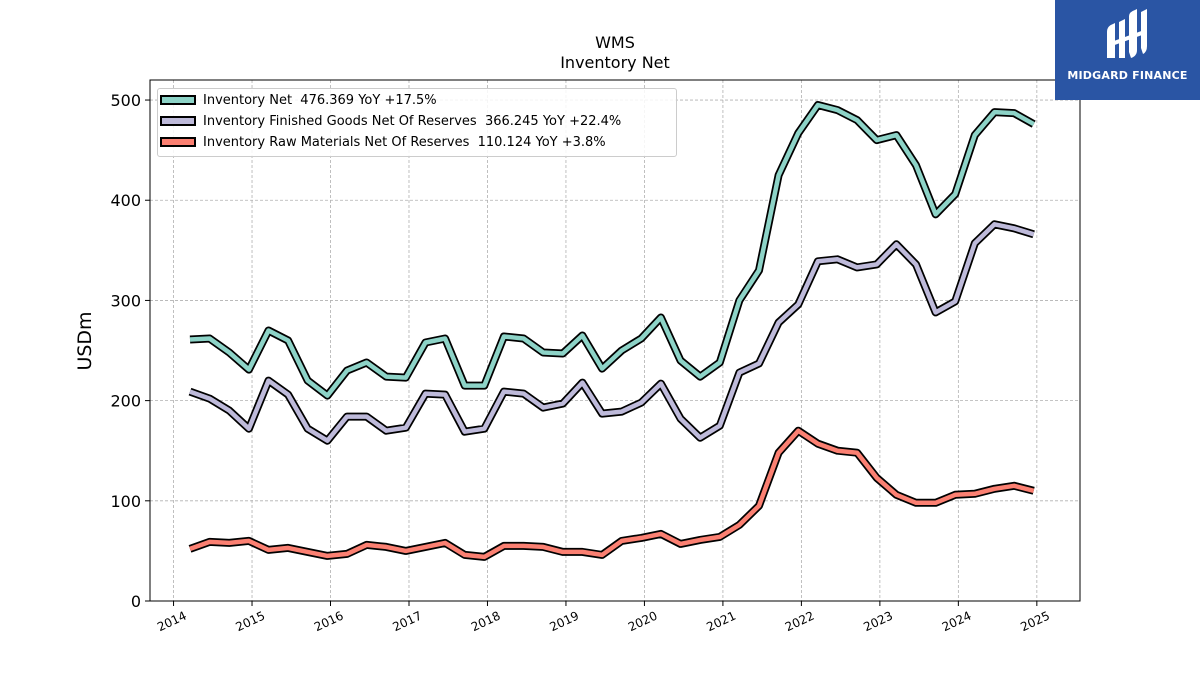 Image resolution: width=1200 pixels, height=675 pixels. I want to click on x-tick-label: 2017, so click(407, 622).